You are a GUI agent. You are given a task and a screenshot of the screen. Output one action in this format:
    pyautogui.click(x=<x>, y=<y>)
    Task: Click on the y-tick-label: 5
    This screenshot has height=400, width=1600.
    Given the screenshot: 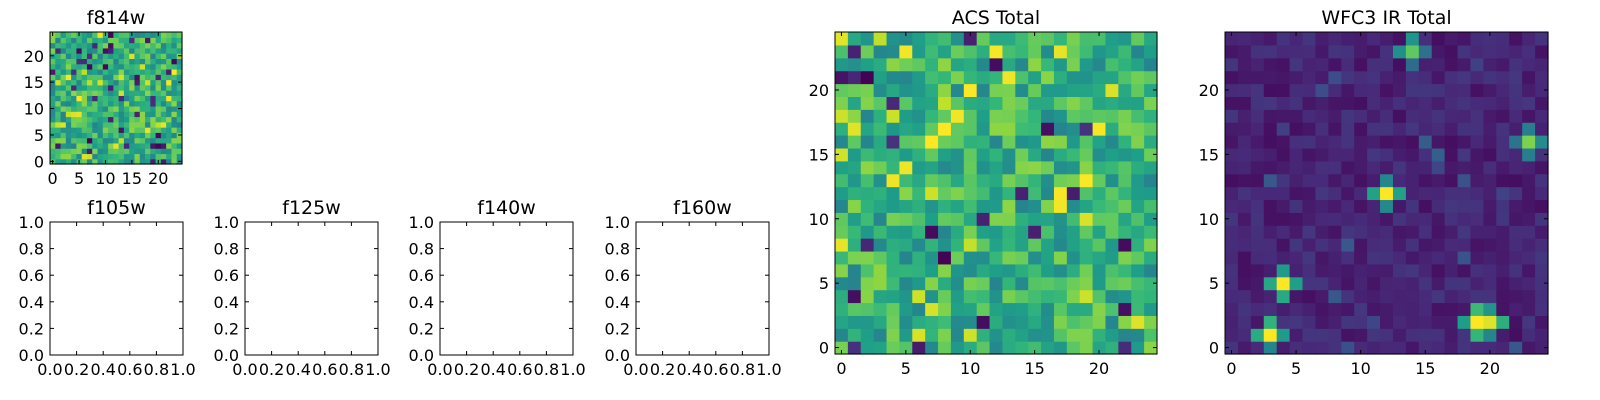 What is the action you would take?
    pyautogui.click(x=39, y=135)
    